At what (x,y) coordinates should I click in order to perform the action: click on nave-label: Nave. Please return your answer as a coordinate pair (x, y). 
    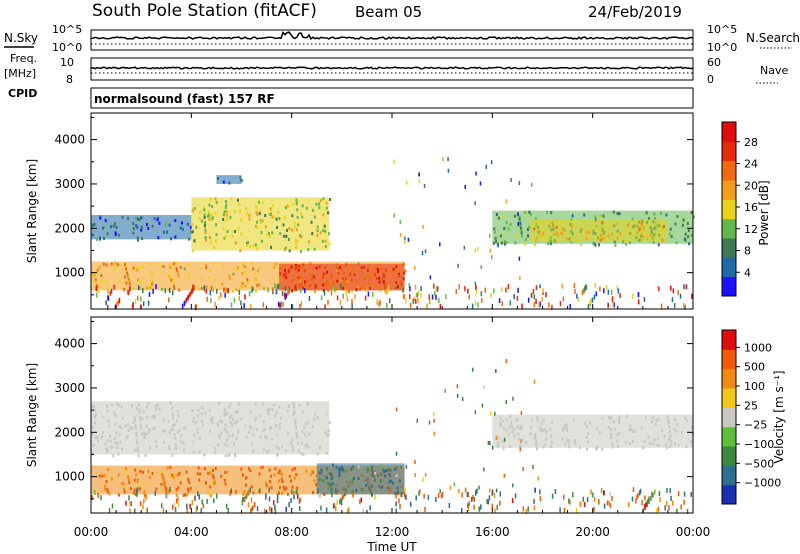
    Looking at the image, I should click on (774, 70).